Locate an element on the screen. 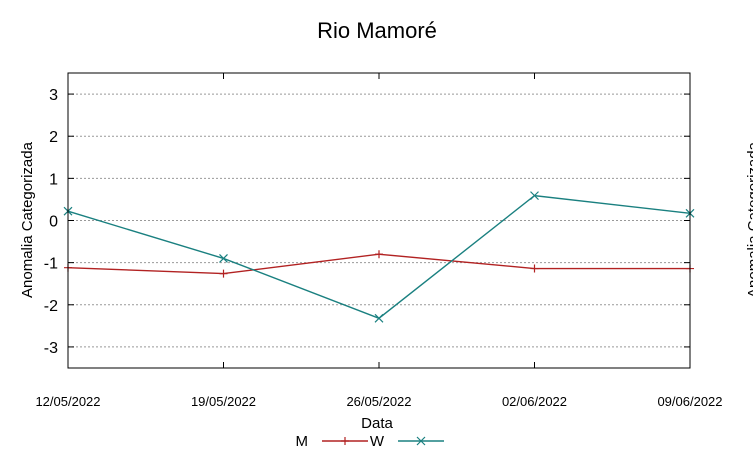  y-tick-label: 0 is located at coordinates (53, 222).